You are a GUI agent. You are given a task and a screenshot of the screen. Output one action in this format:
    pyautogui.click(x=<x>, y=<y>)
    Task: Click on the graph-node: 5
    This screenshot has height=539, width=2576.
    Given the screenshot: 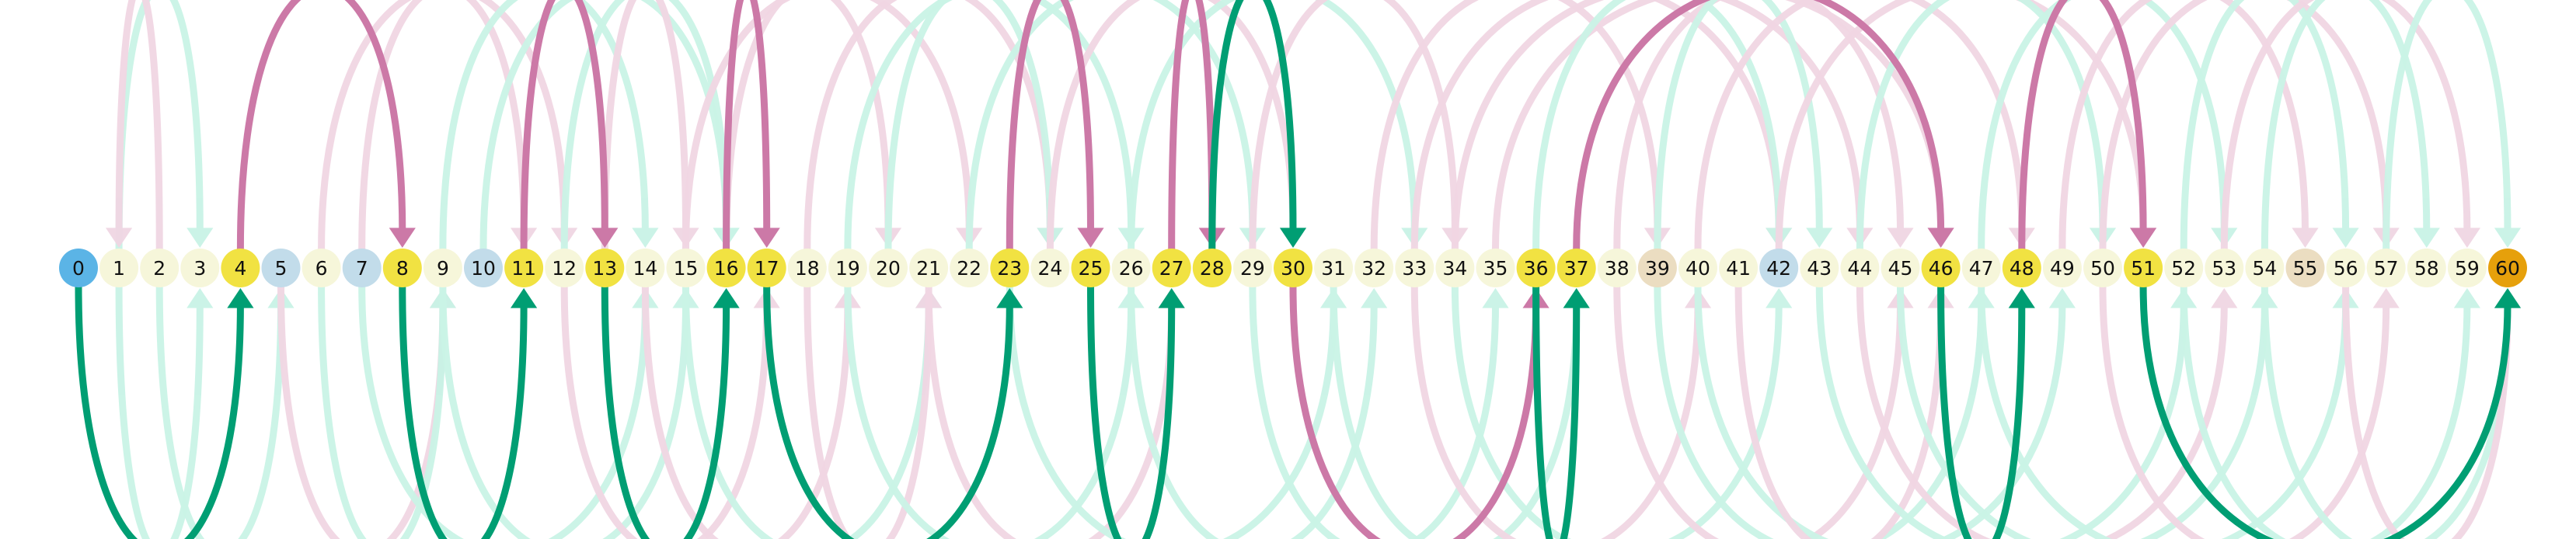 What is the action you would take?
    pyautogui.click(x=281, y=268)
    